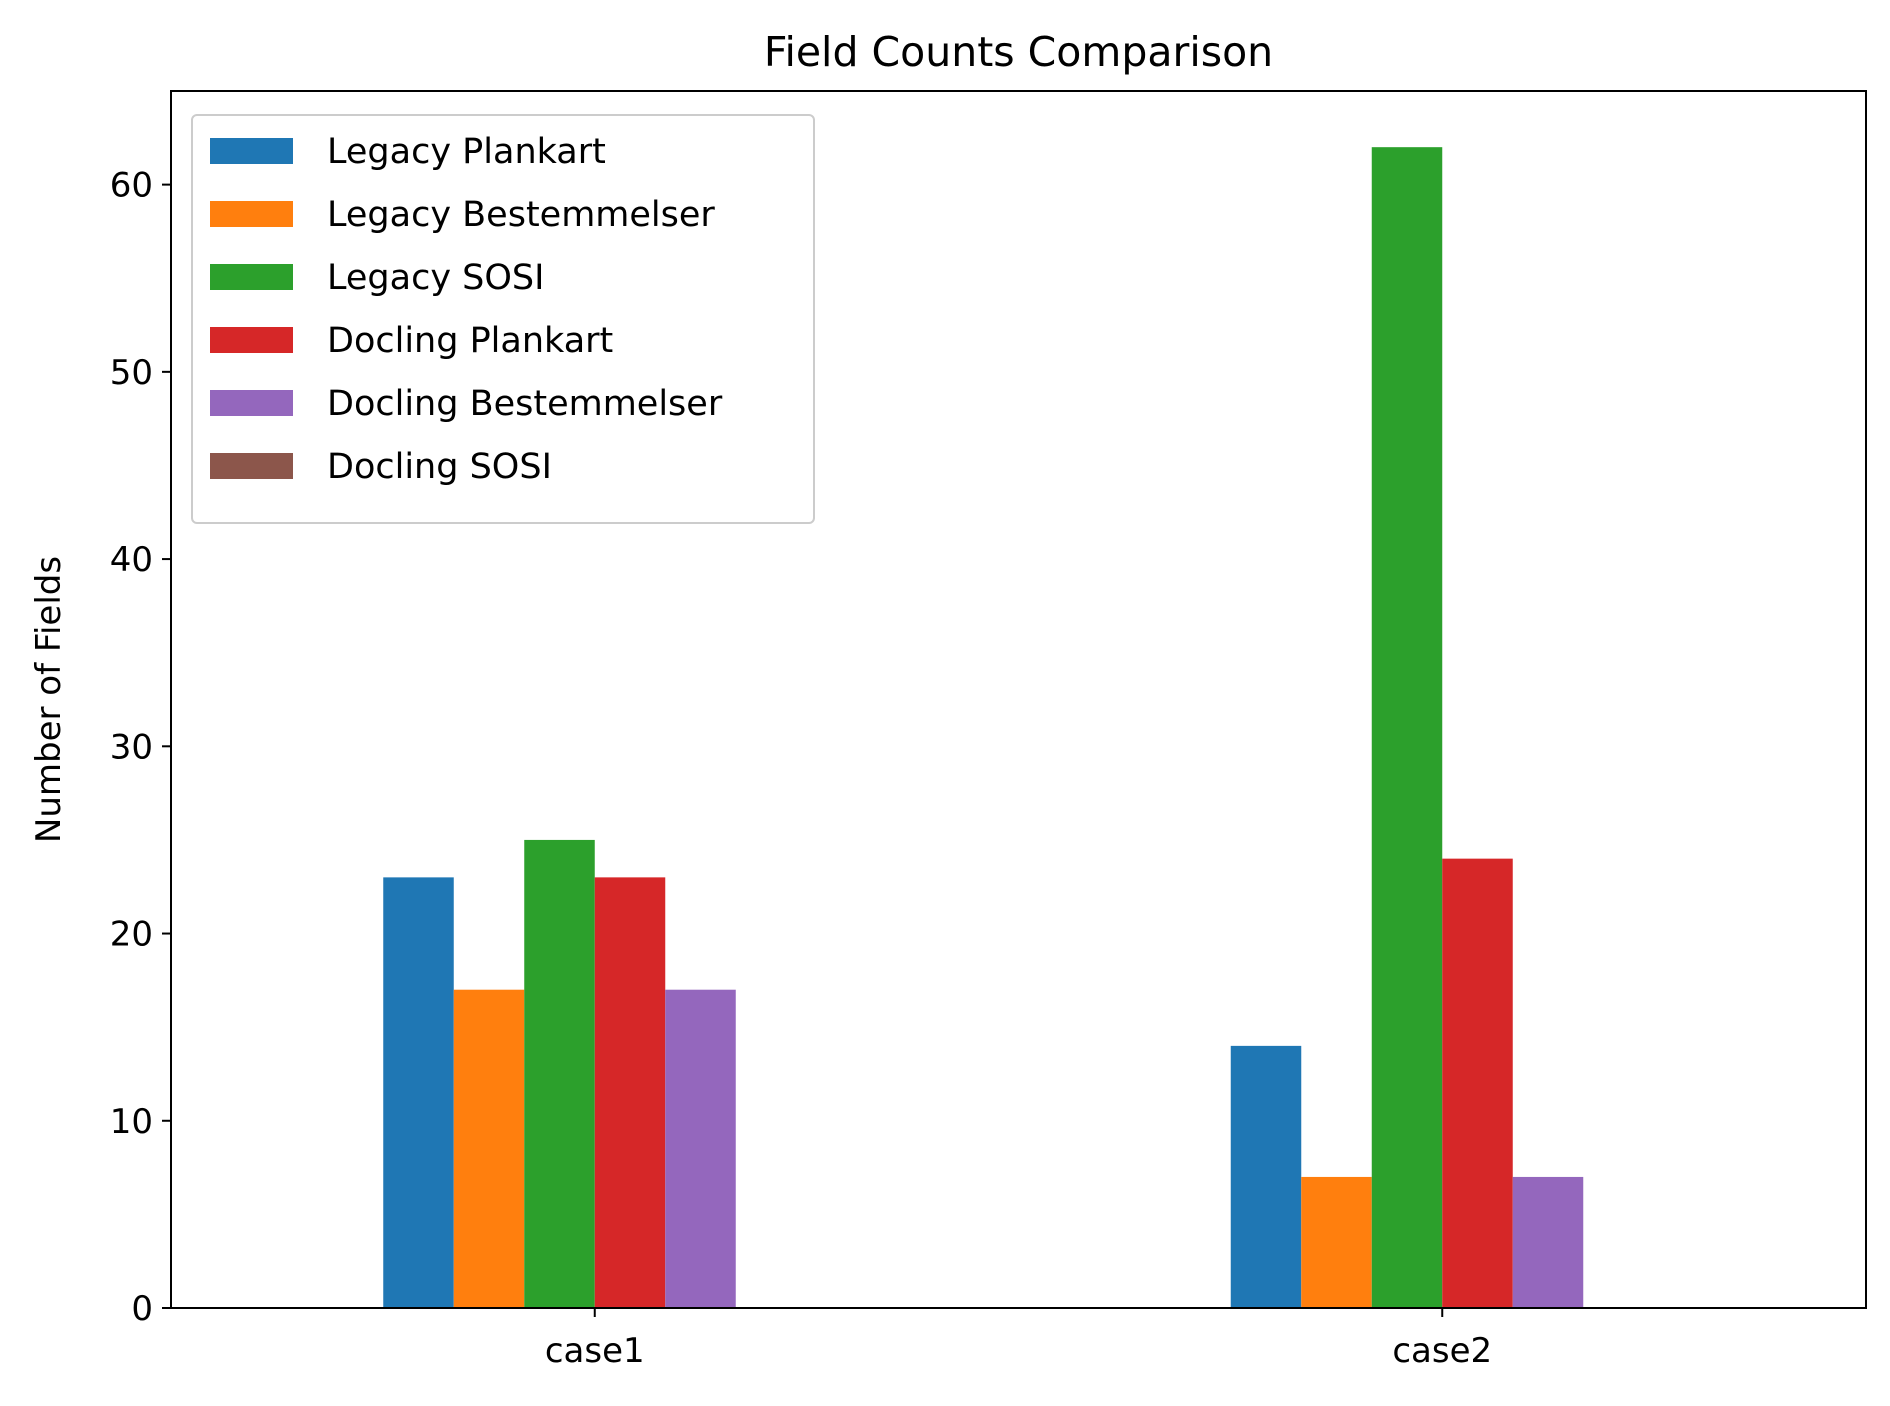  What do you see at coordinates (142, 1309) in the screenshot?
I see `y-tick-label: 0` at bounding box center [142, 1309].